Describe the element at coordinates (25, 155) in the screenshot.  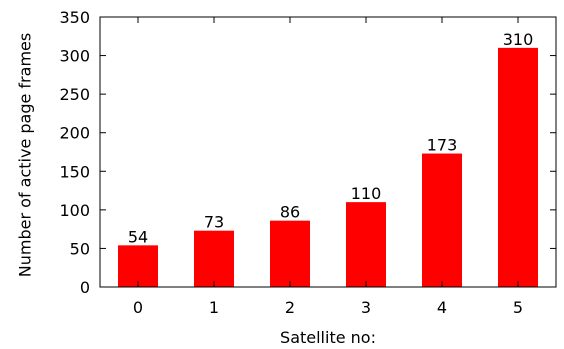
I see `y-axis-label: Number of active page frames` at that location.